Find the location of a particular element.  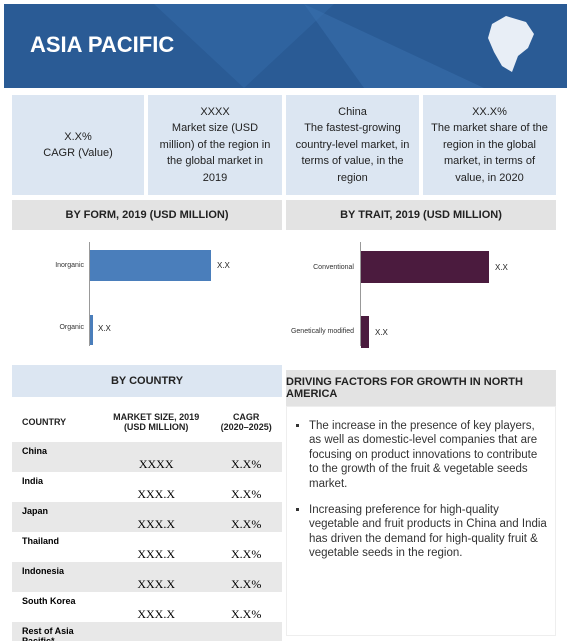

column-header: COUNTRY is located at coordinates (44, 422).